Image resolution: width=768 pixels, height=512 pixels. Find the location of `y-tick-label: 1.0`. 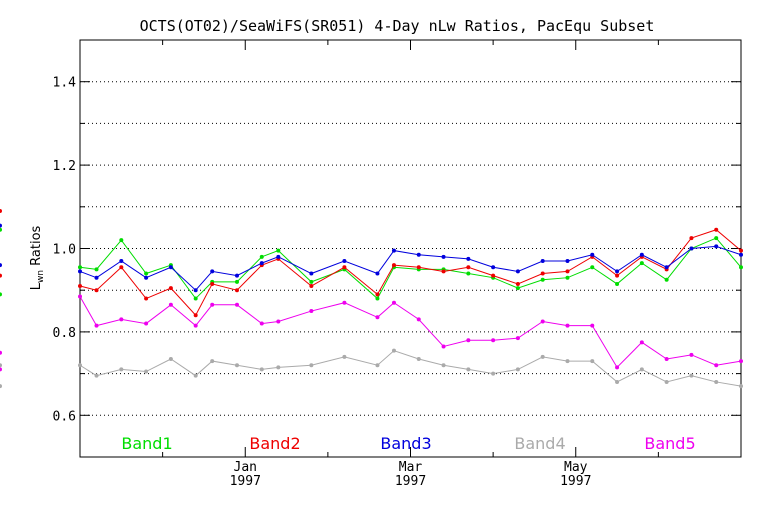

y-tick-label: 1.0 is located at coordinates (64, 250).